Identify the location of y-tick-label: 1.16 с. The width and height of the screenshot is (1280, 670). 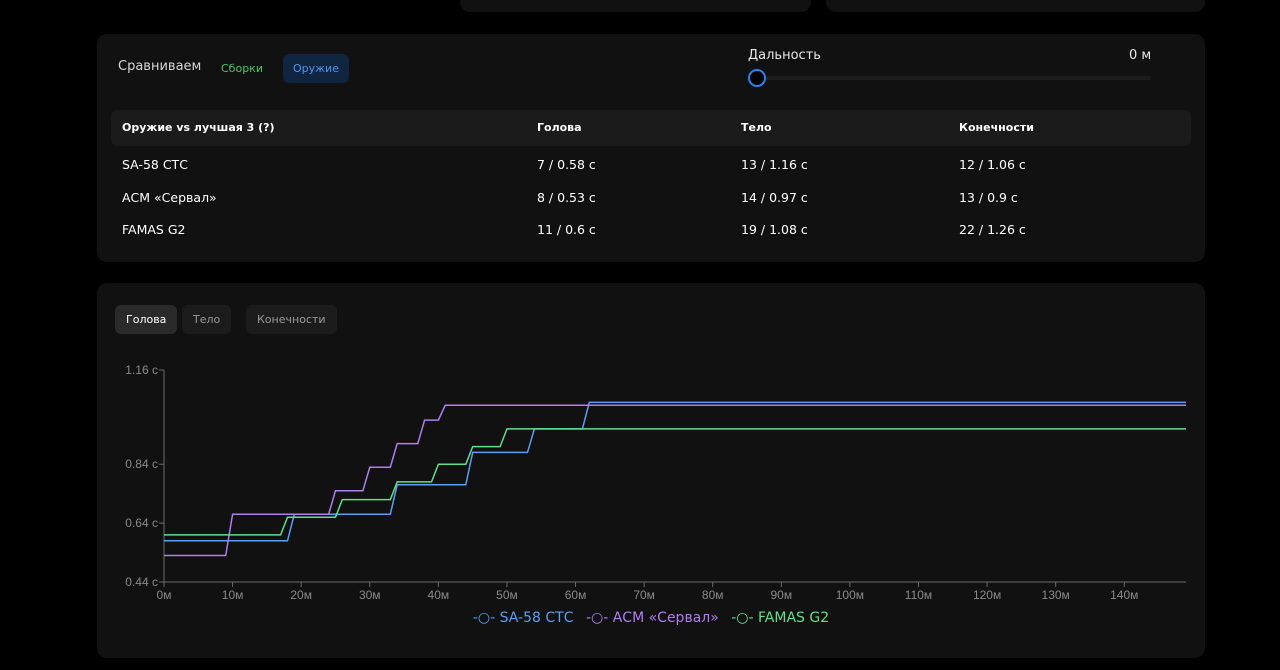
(141, 370).